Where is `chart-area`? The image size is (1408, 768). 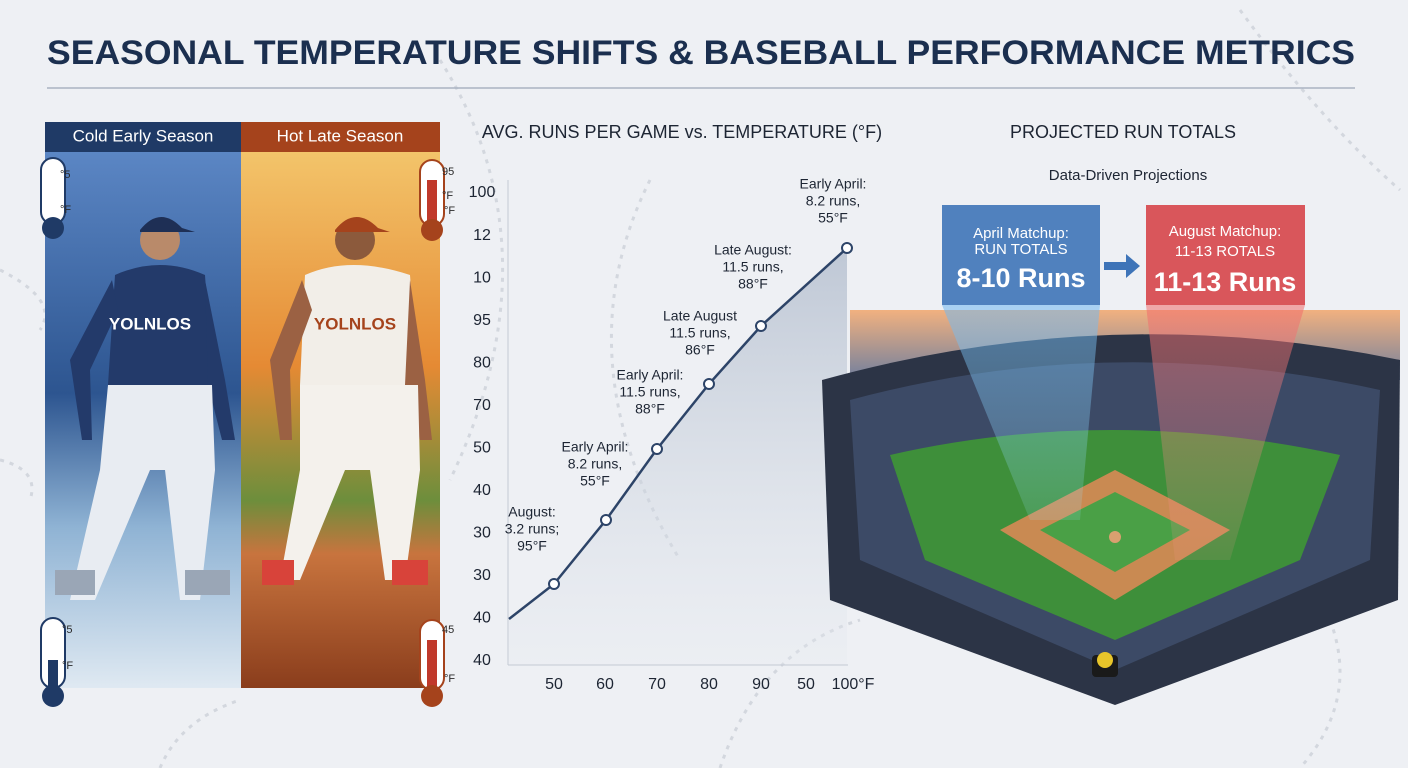 chart-area is located at coordinates (678, 456).